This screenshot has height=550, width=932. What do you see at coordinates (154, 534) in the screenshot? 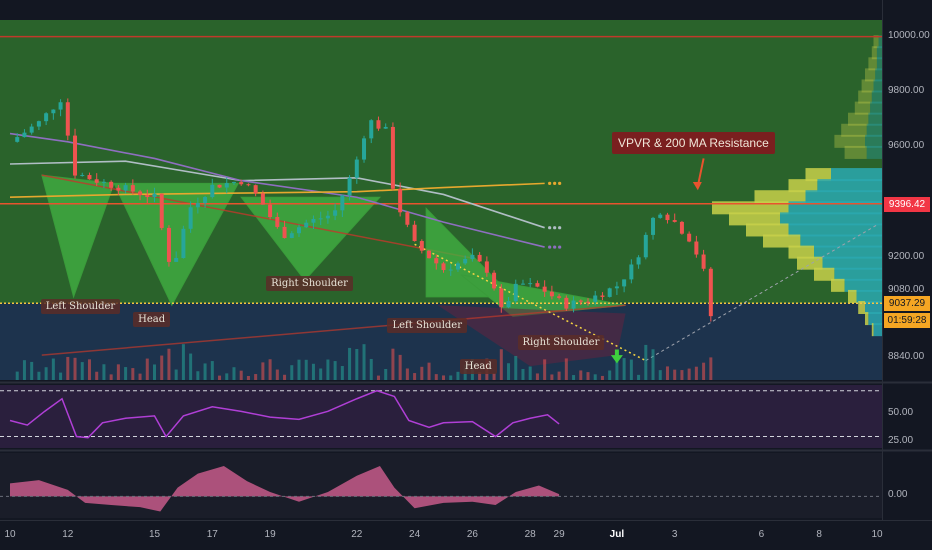
I see `time-axis-label: 15` at bounding box center [154, 534].